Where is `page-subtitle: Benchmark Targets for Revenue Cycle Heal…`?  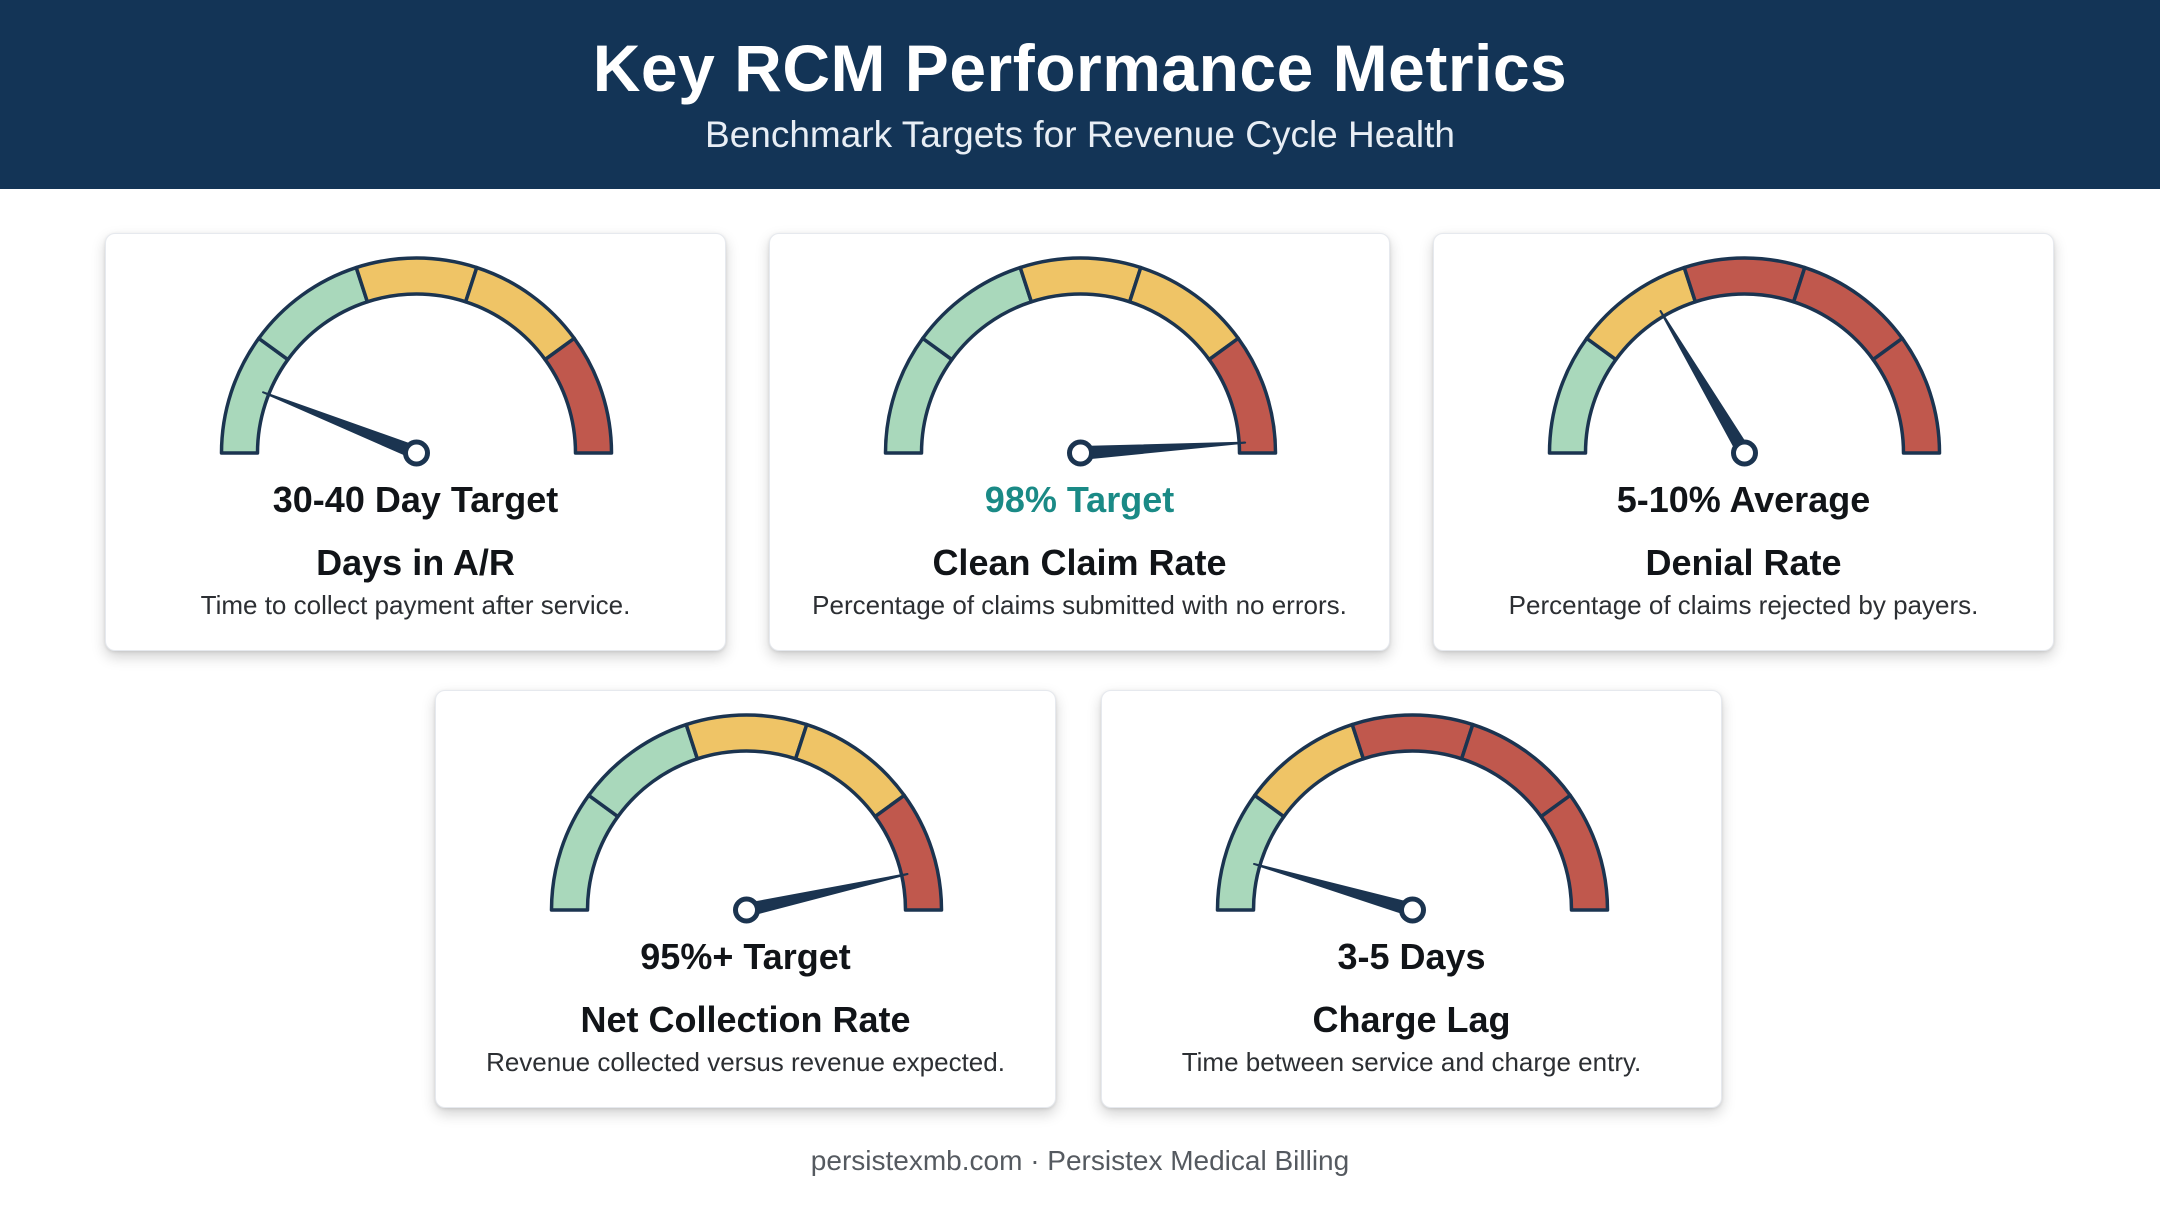
page-subtitle: Benchmark Targets for Revenue Cycle Heal… is located at coordinates (1080, 134).